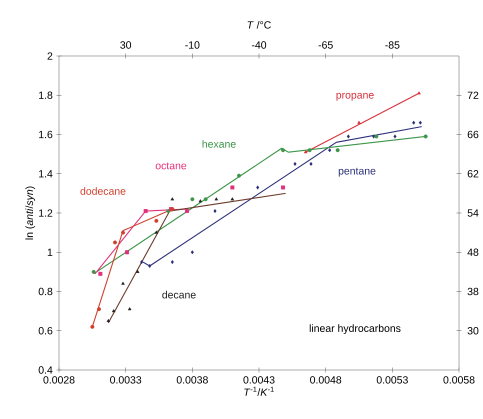  Describe the element at coordinates (259, 391) in the screenshot. I see `x-axis-title: T$^{-1}$/K$^{-1}$` at that location.